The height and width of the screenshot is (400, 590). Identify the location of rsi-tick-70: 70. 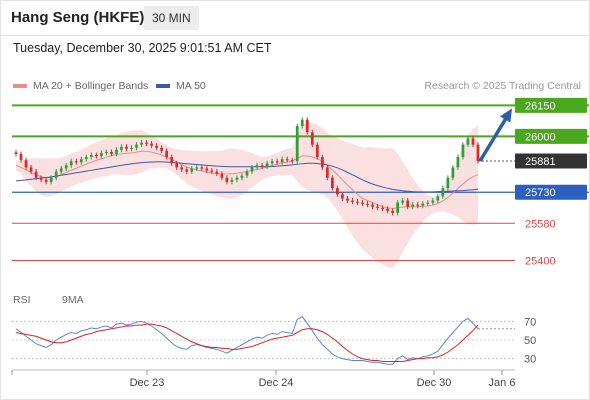
(530, 322).